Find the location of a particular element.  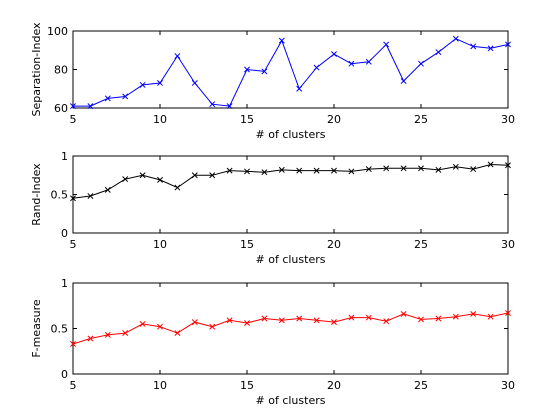

separation-index-y-tick-label: 100 is located at coordinates (57, 31).